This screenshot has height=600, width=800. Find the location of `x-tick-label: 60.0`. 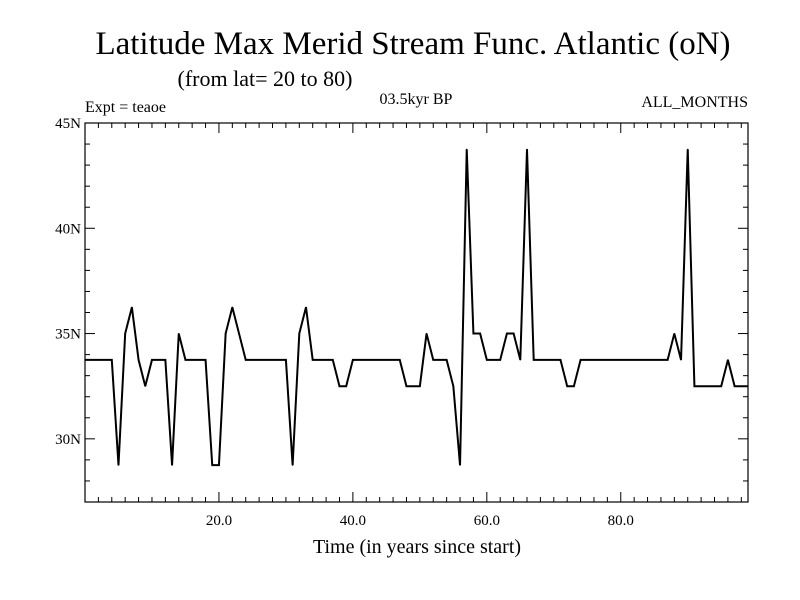

x-tick-label: 60.0 is located at coordinates (487, 521).